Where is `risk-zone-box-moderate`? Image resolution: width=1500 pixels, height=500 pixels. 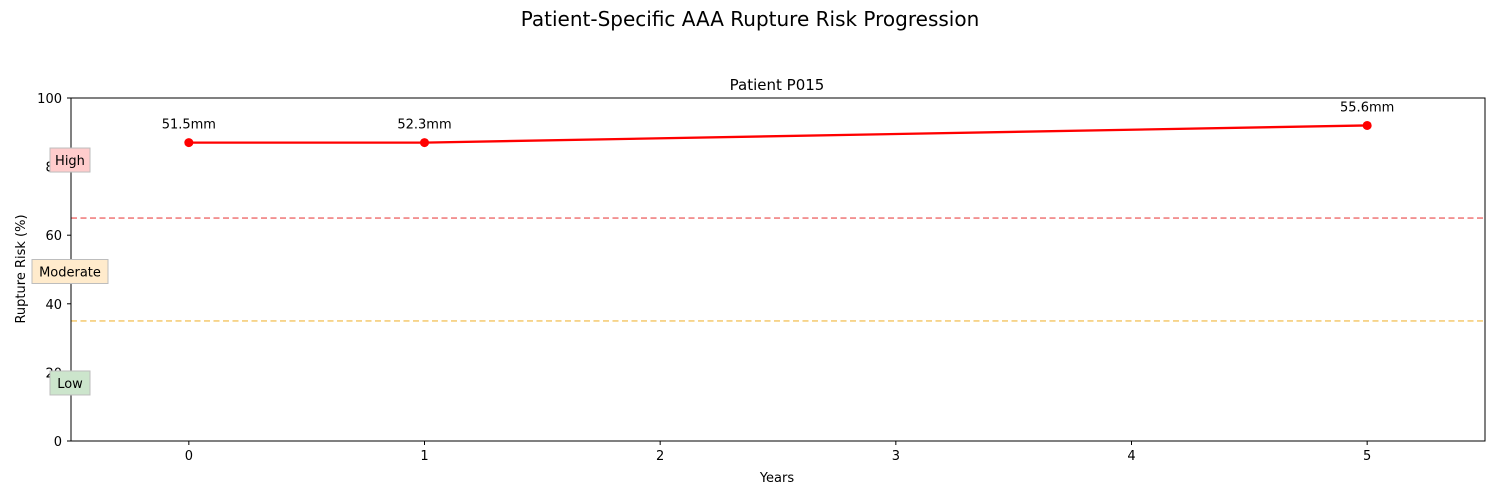 risk-zone-box-moderate is located at coordinates (70, 271).